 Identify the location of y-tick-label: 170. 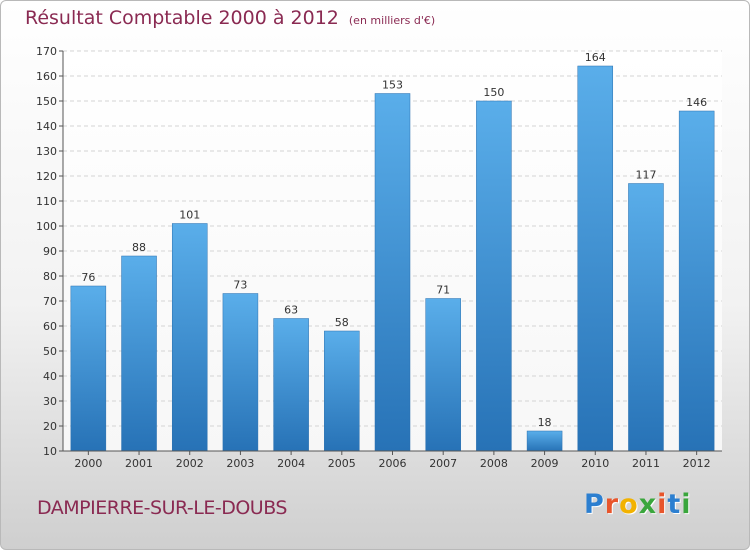
(46, 51).